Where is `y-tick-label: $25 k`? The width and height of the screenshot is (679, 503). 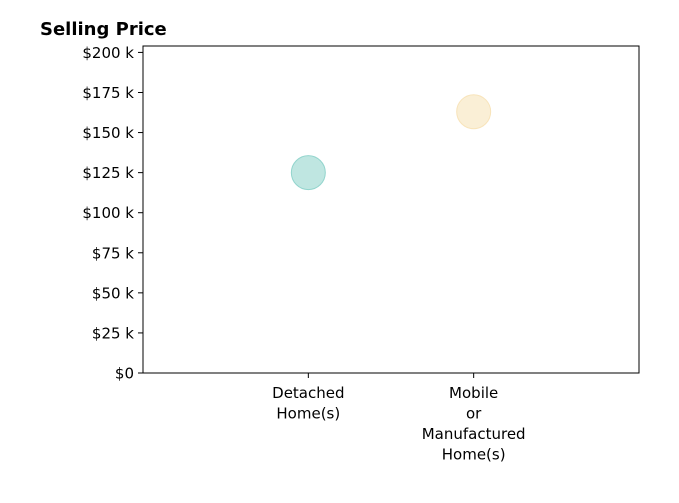 y-tick-label: $25 k is located at coordinates (113, 333).